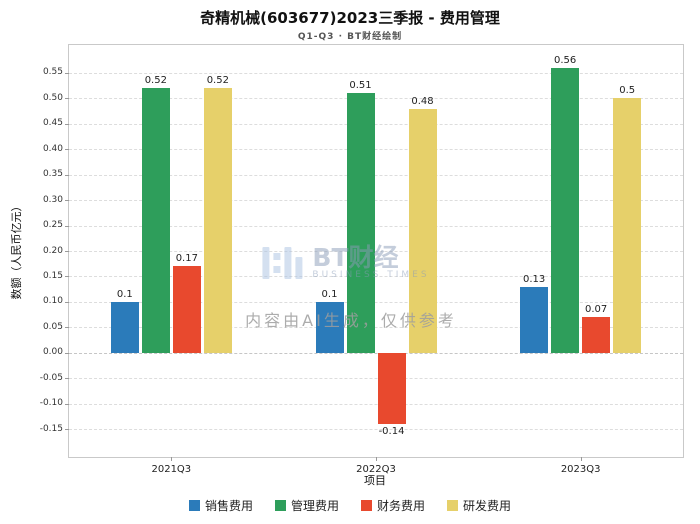 Image resolution: width=700 pixels, height=524 pixels. Describe the element at coordinates (52, 352) in the screenshot. I see `y-tick-label: 0.00` at that location.